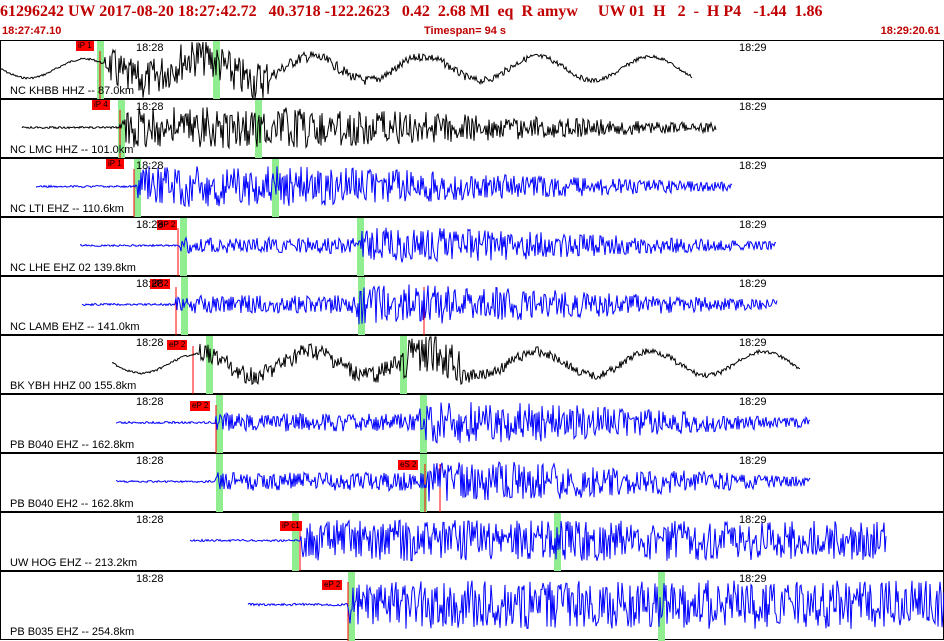 The height and width of the screenshot is (641, 944). I want to click on seismogram-panel: eP 2 18:28 18:29 NC LHE EHZ 02 139.8km, so click(472, 247).